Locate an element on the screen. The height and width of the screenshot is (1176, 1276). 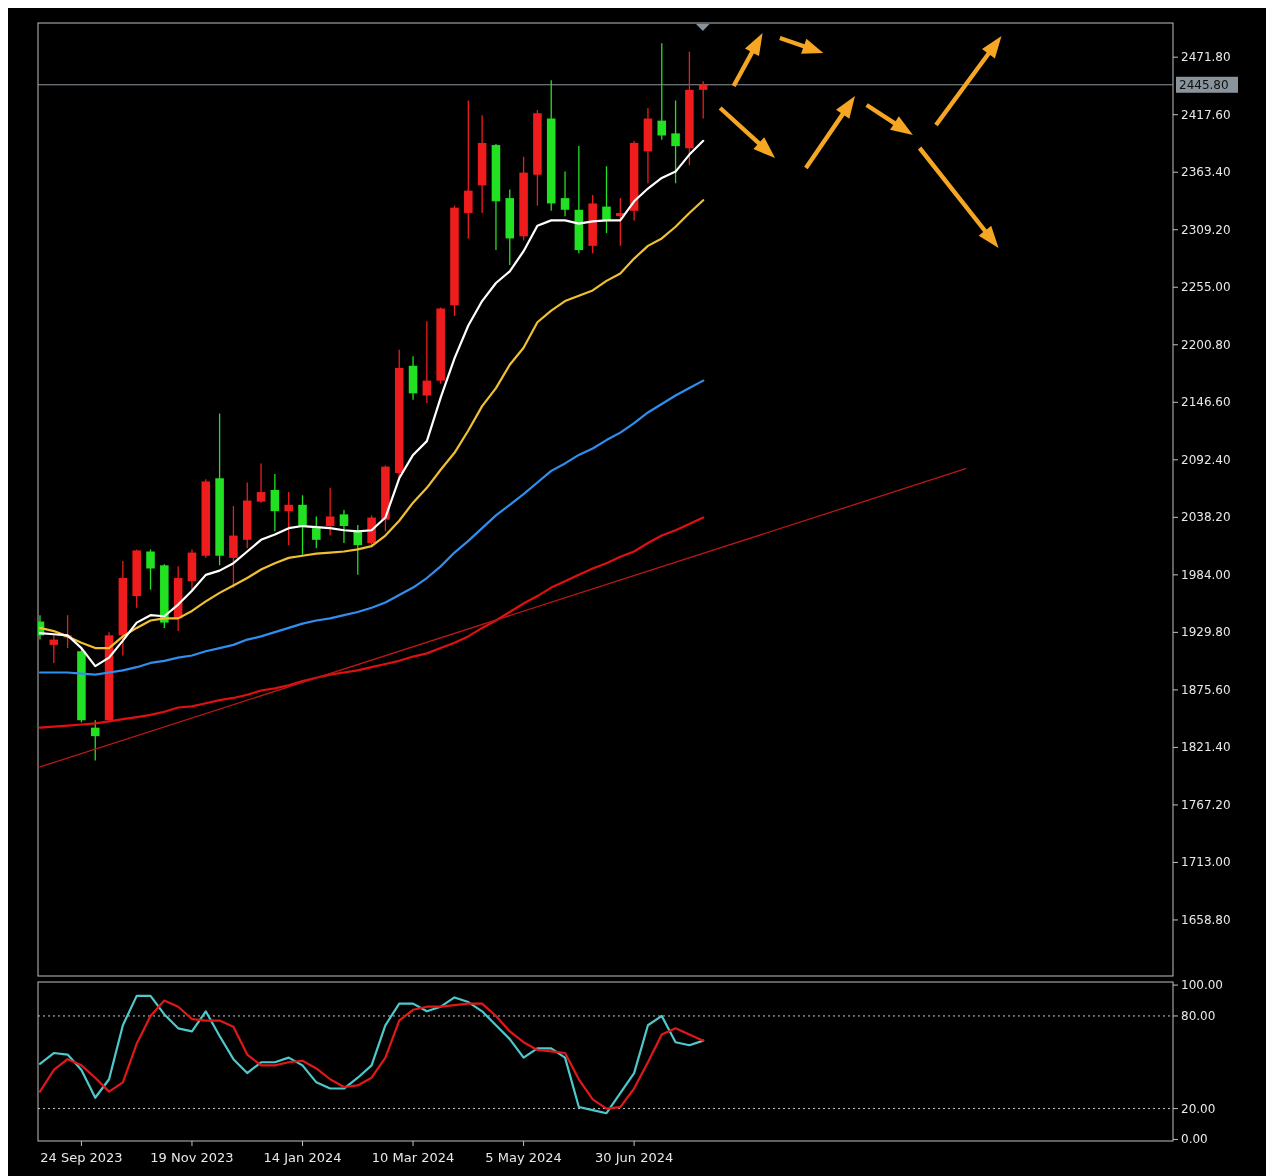
y-tick-label: 1929.80 is located at coordinates (1206, 632).